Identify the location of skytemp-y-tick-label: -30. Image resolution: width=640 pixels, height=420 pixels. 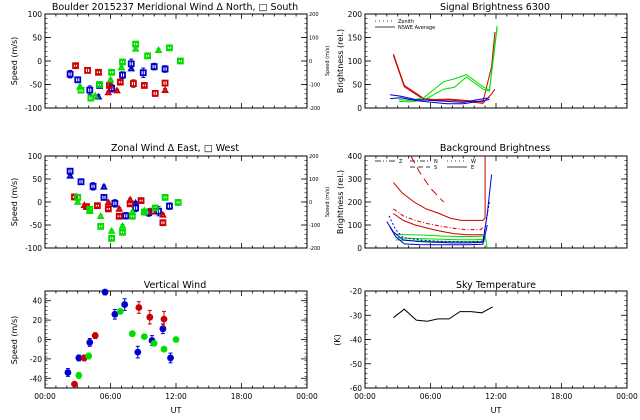
(356, 315).